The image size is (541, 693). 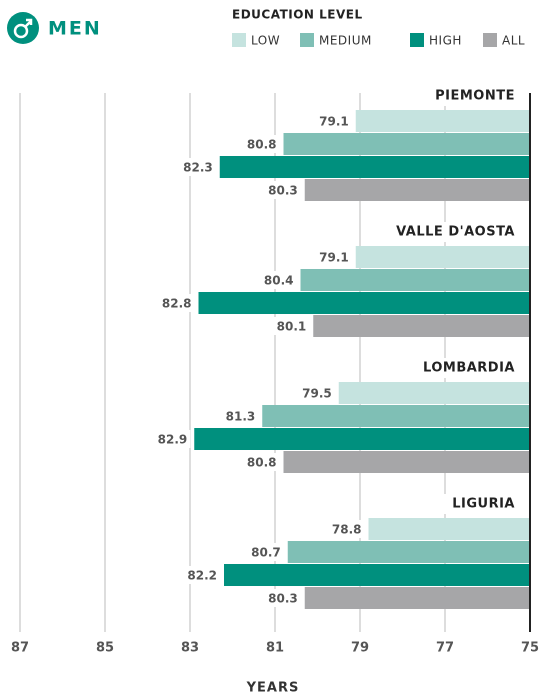 I want to click on category-label: PIEMONTE, so click(x=475, y=96).